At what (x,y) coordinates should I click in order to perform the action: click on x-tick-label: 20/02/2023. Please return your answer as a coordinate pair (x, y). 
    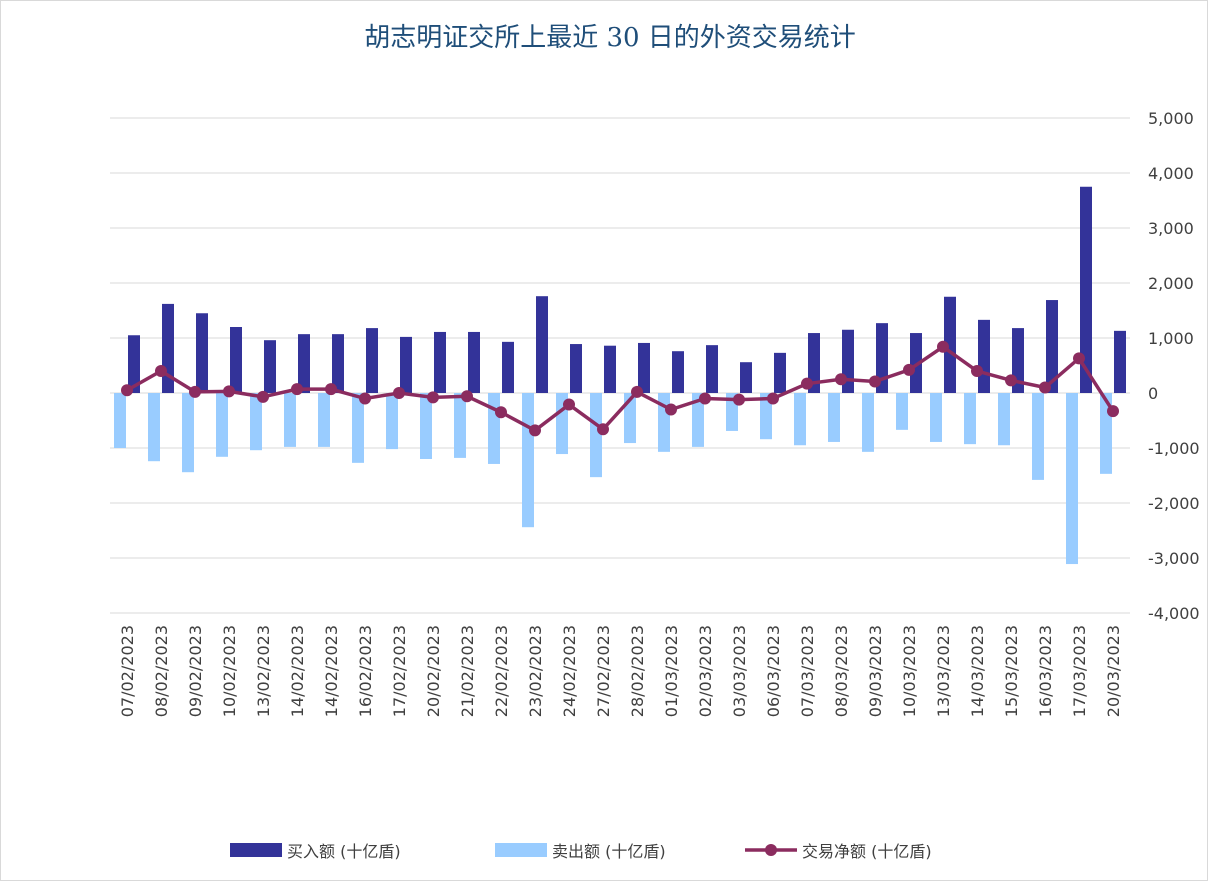
    Looking at the image, I should click on (433, 671).